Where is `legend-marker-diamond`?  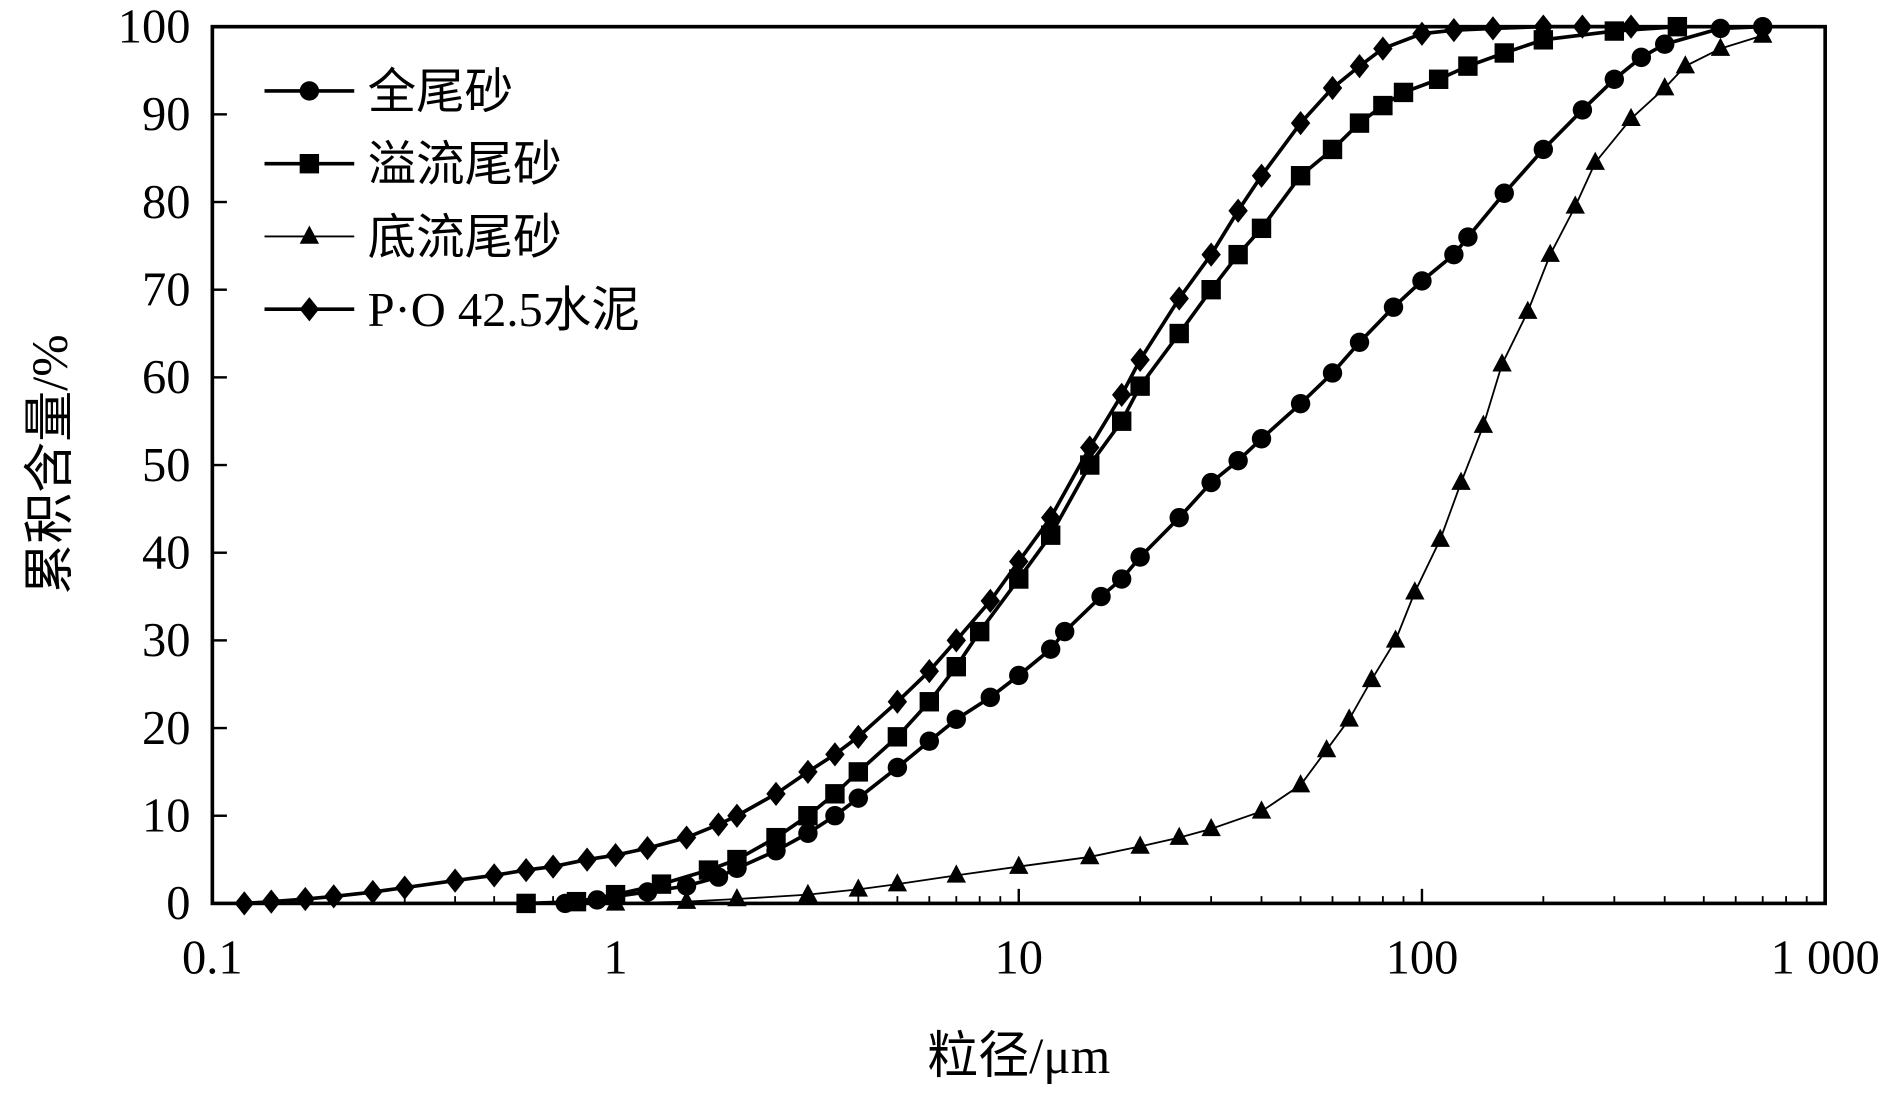
legend-marker-diamond is located at coordinates (309, 309).